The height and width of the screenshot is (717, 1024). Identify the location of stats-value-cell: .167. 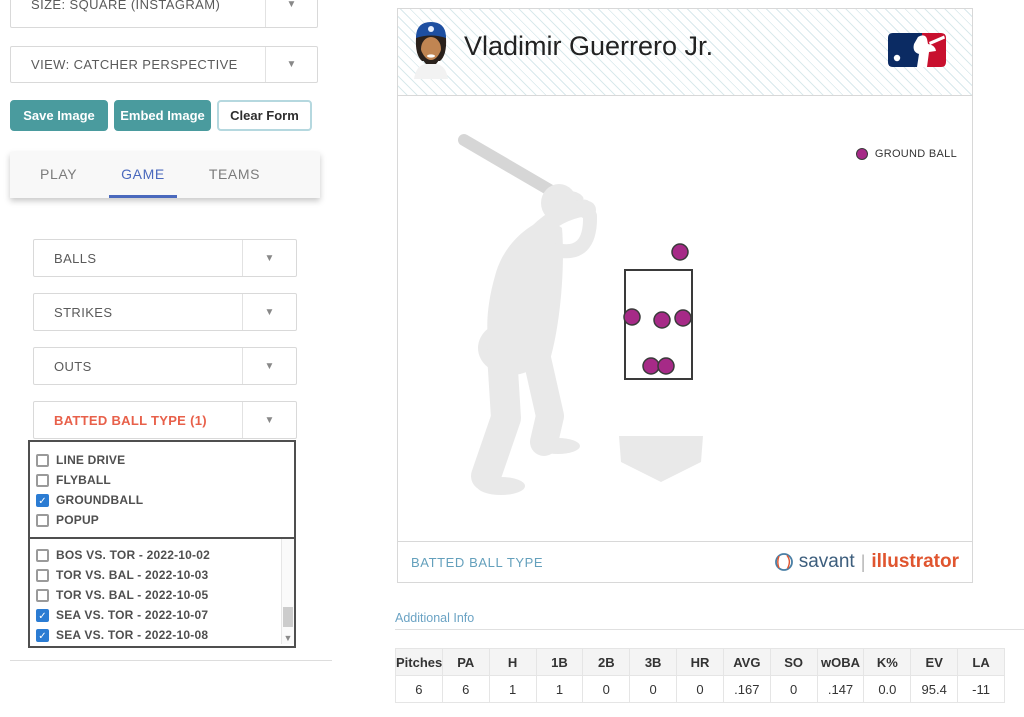
(746, 689).